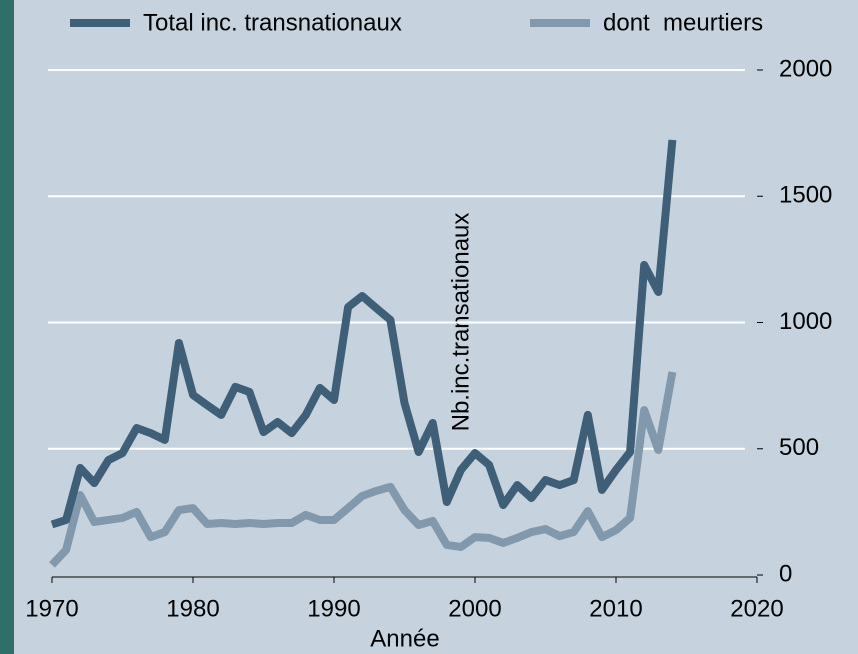 Image resolution: width=858 pixels, height=654 pixels. I want to click on x-tick-label: 1970, so click(51, 608).